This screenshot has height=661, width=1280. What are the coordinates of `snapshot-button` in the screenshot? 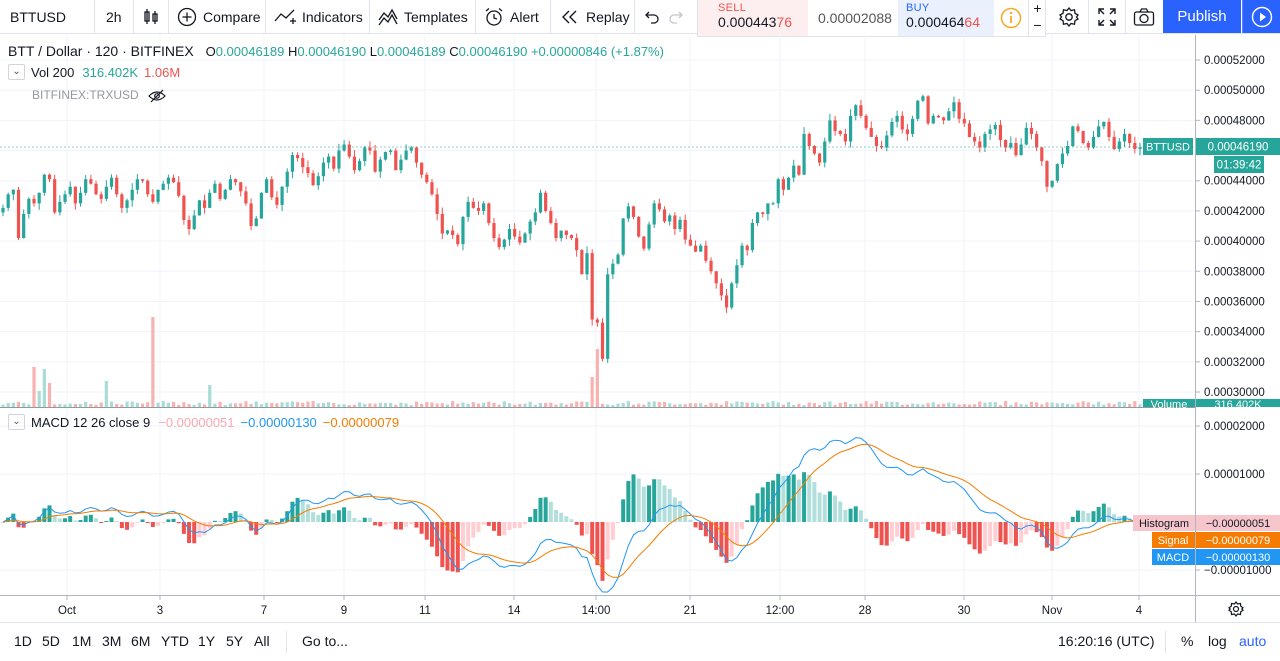 It's located at (1144, 16).